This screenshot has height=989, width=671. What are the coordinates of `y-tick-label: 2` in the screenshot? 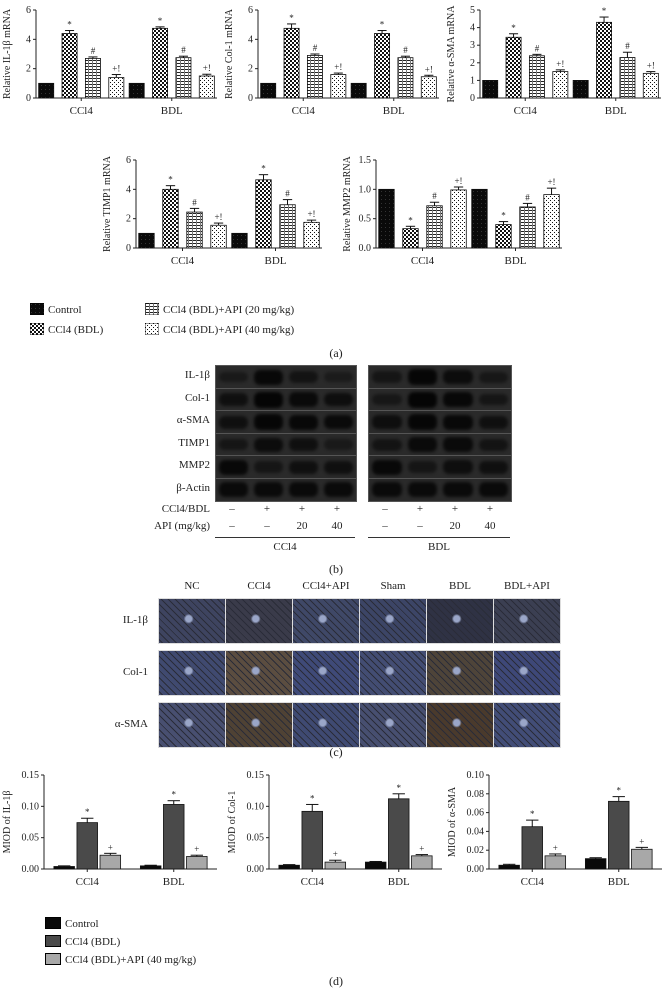 It's located at (28, 69).